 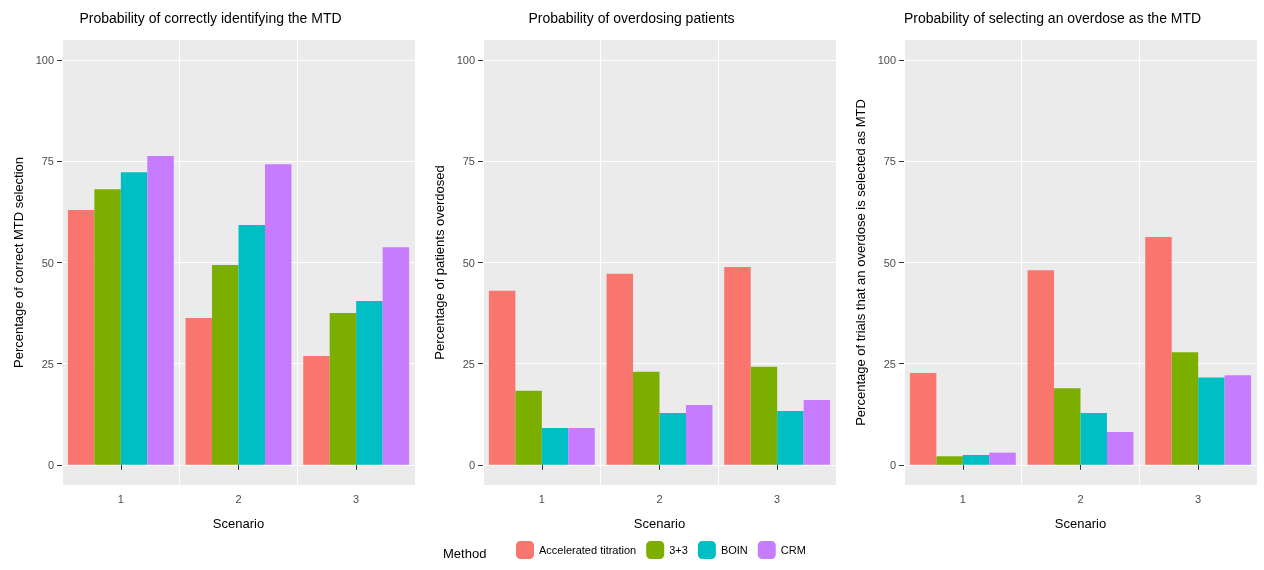 What do you see at coordinates (18, 262) in the screenshot?
I see `y-axis-title: Percentage of correct MTD selection` at bounding box center [18, 262].